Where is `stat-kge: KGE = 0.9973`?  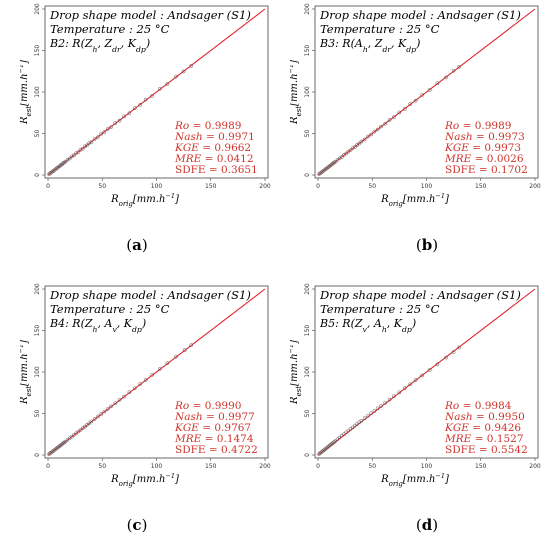 stat-kge: KGE = 0.9973 is located at coordinates (482, 148).